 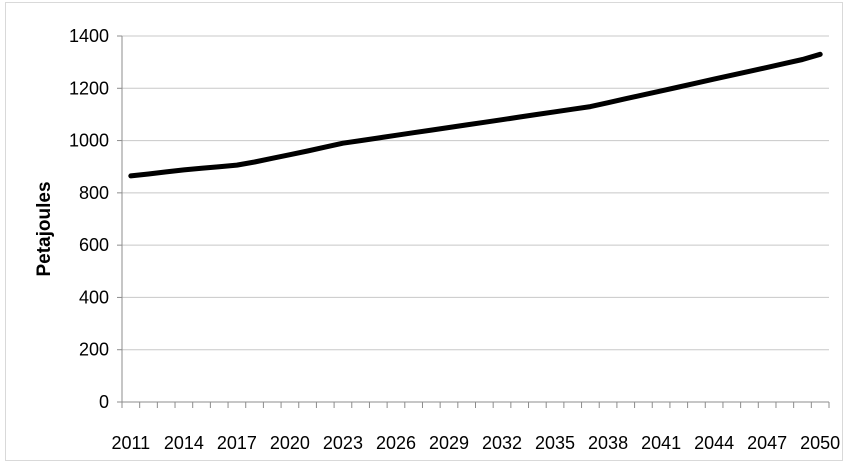 What do you see at coordinates (94, 193) in the screenshot?
I see `y-tick-label-800: 800` at bounding box center [94, 193].